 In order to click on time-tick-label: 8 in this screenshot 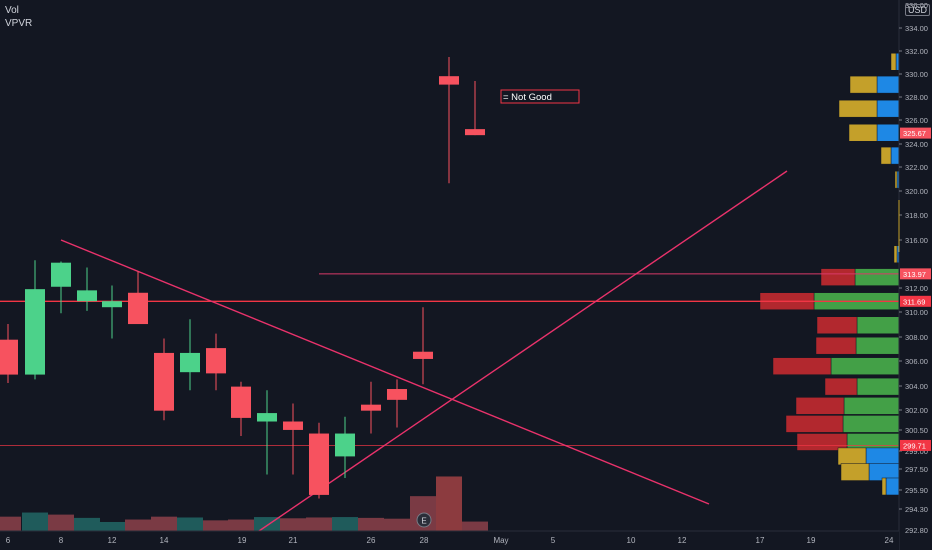, I will do `click(61, 540)`.